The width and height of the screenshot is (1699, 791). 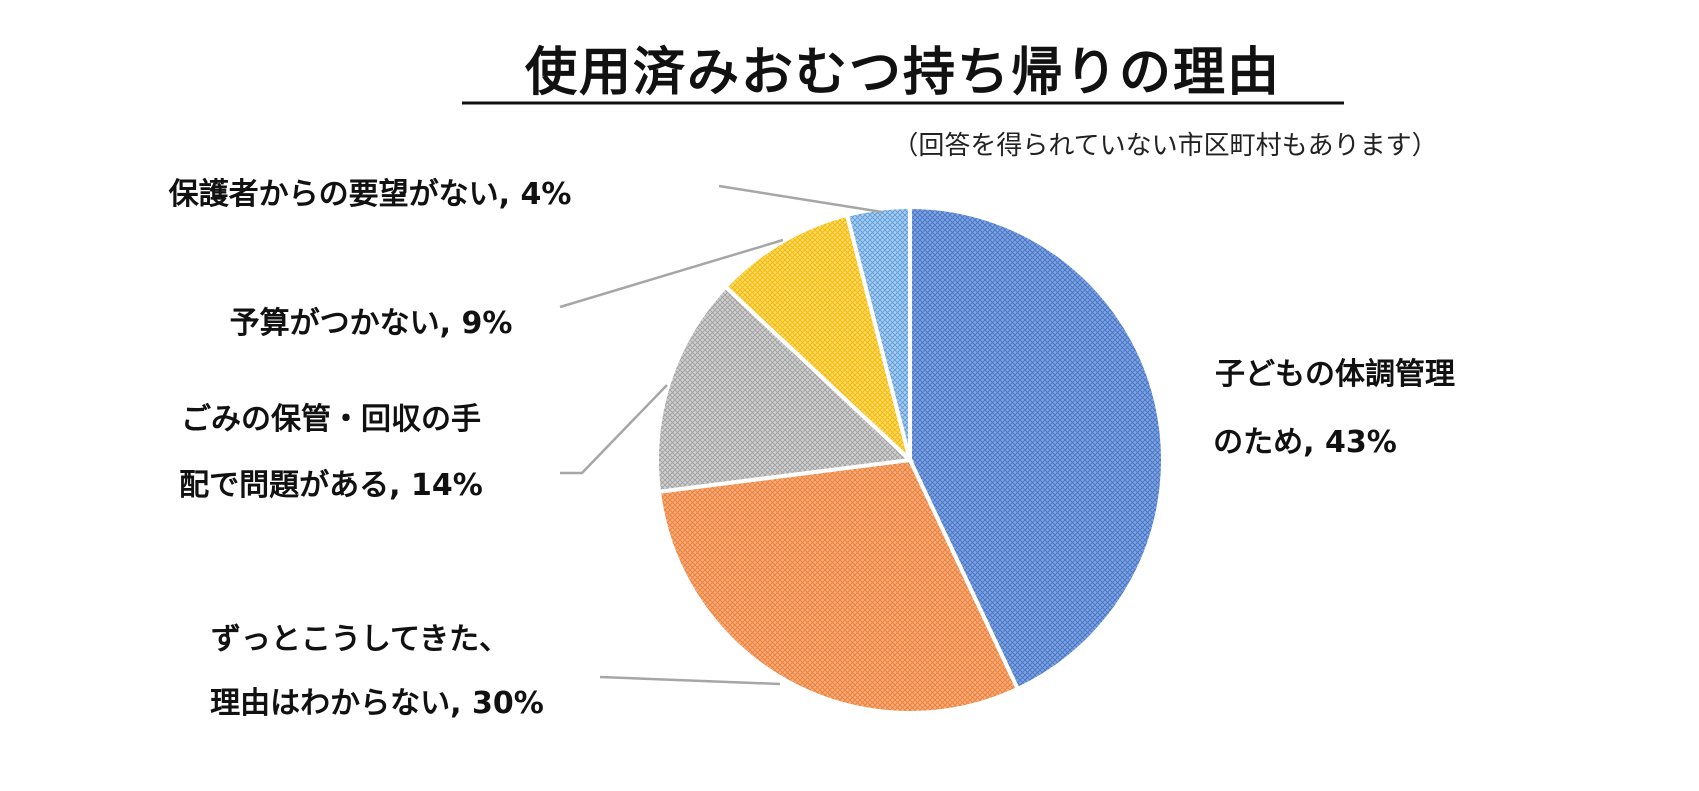 I want to click on slice-label: 子どもの体調管理, so click(x=1335, y=374).